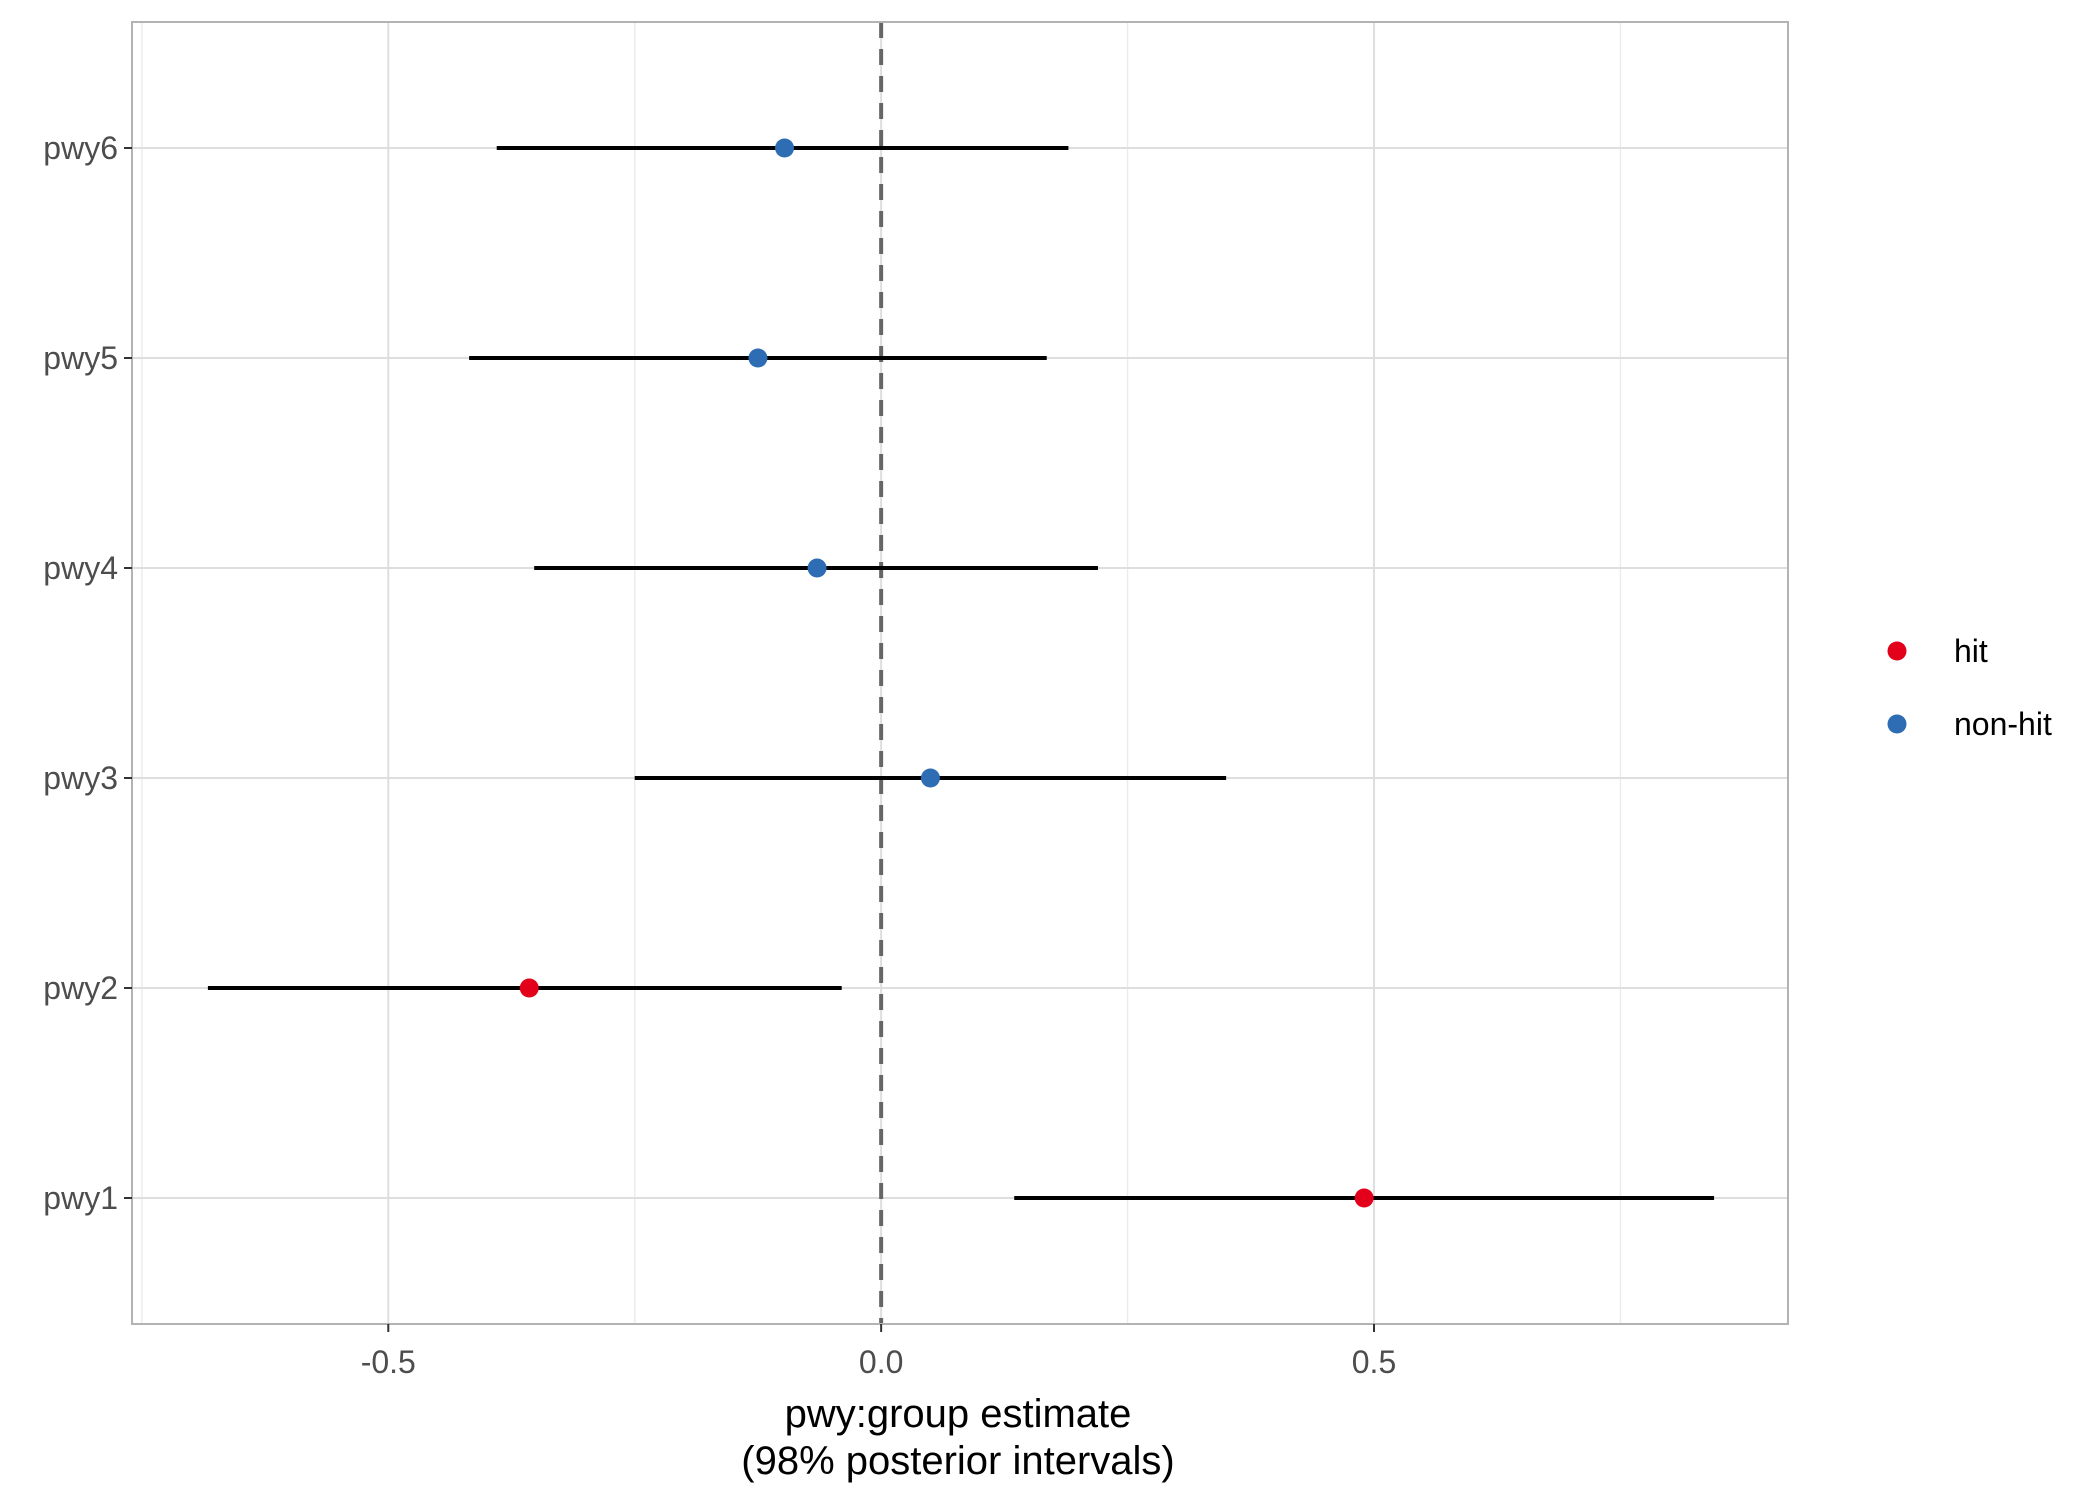 This screenshot has width=2100, height=1500. Describe the element at coordinates (1897, 724) in the screenshot. I see `legend-key-non-hit` at that location.